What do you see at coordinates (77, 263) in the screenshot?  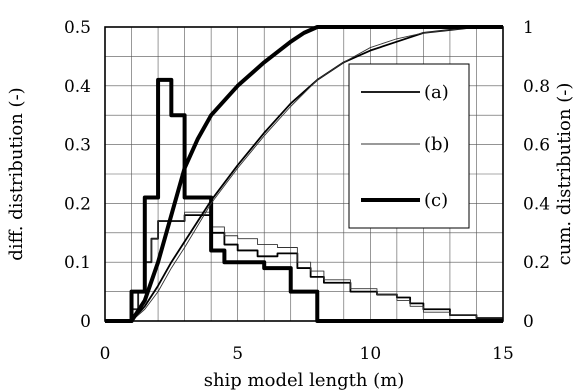 I see `y-left-tick-label: 0.1` at bounding box center [77, 263].